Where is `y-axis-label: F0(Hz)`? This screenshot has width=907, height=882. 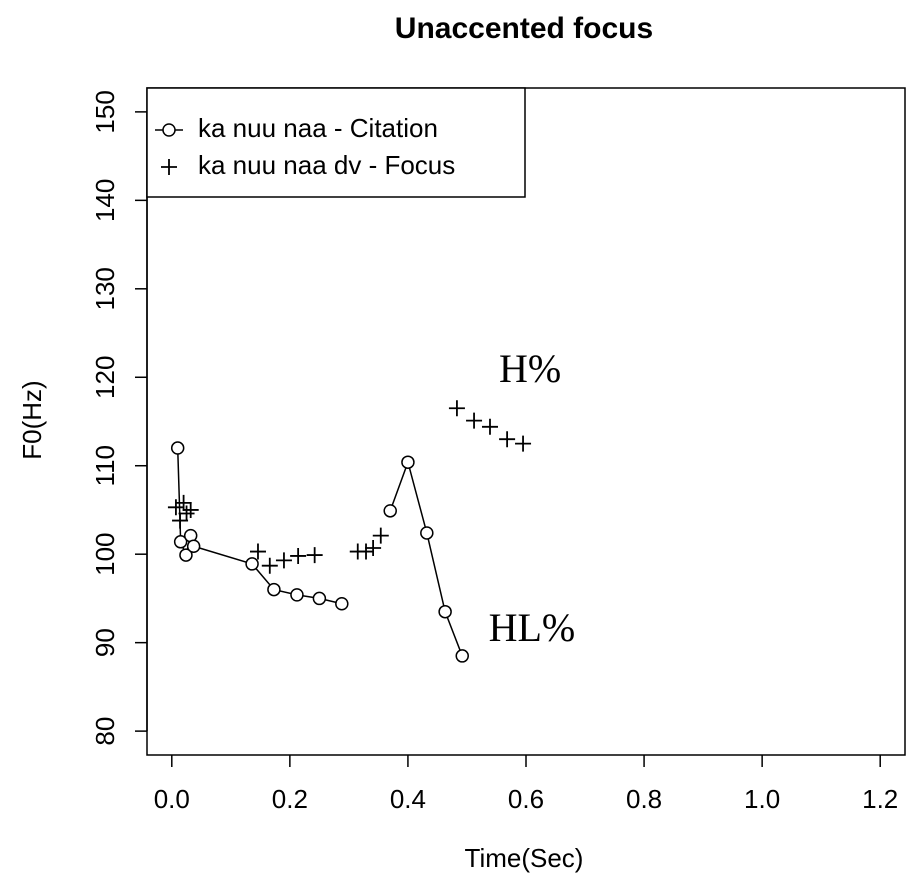
y-axis-label: F0(Hz) is located at coordinates (32, 419).